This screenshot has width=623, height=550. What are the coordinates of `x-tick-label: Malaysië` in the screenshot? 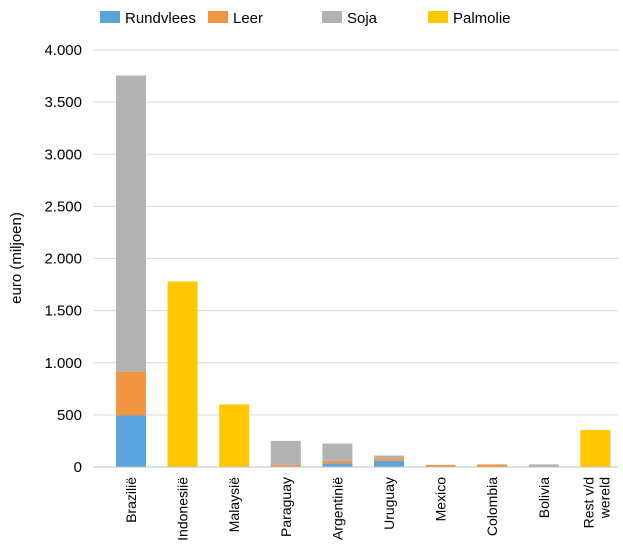 It's located at (234, 504).